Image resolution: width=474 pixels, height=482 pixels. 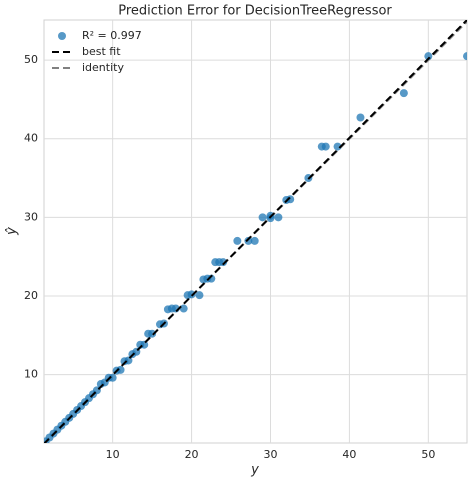 What do you see at coordinates (31, 138) in the screenshot?
I see `y-tick-label: 40` at bounding box center [31, 138].